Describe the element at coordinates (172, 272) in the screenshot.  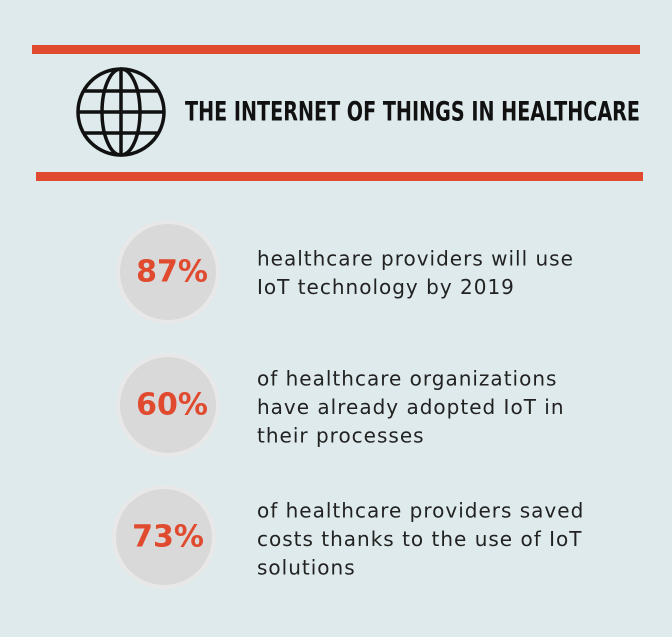
I see `stat-value: 87%` at that location.